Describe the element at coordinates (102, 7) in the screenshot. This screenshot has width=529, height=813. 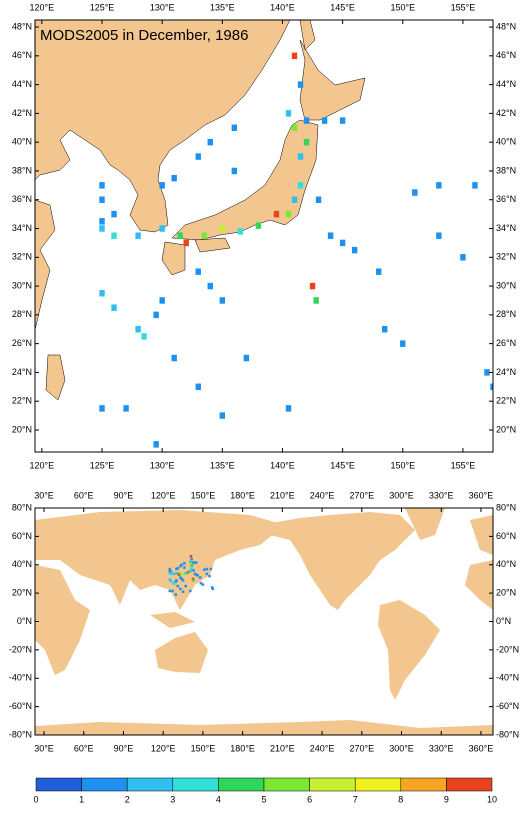
I see `x-tick-label: 125°E` at that location.